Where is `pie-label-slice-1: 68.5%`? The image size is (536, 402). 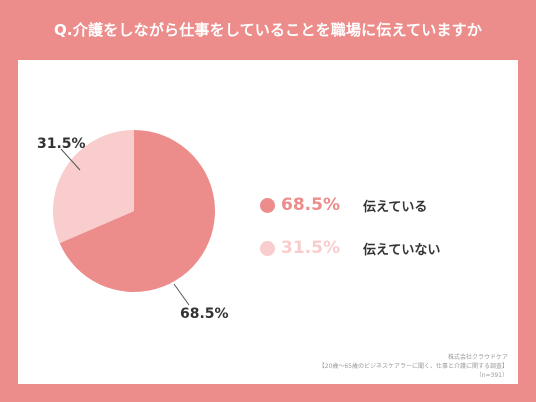
pie-label-slice-1: 68.5% is located at coordinates (204, 314).